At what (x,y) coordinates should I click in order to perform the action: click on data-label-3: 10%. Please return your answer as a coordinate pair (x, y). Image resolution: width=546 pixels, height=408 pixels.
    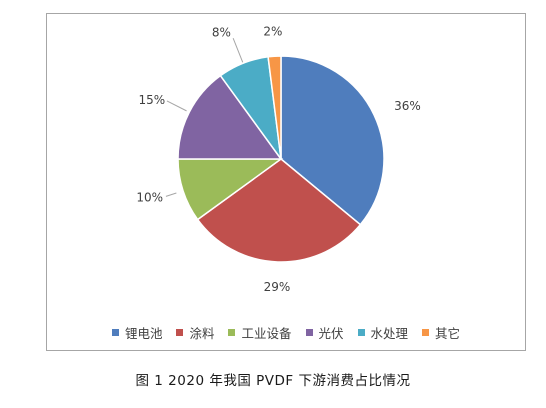
    Looking at the image, I should click on (149, 197).